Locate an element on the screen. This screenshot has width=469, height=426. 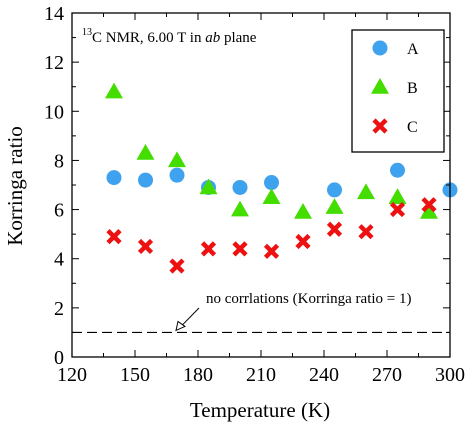
legend-box is located at coordinates (398, 91).